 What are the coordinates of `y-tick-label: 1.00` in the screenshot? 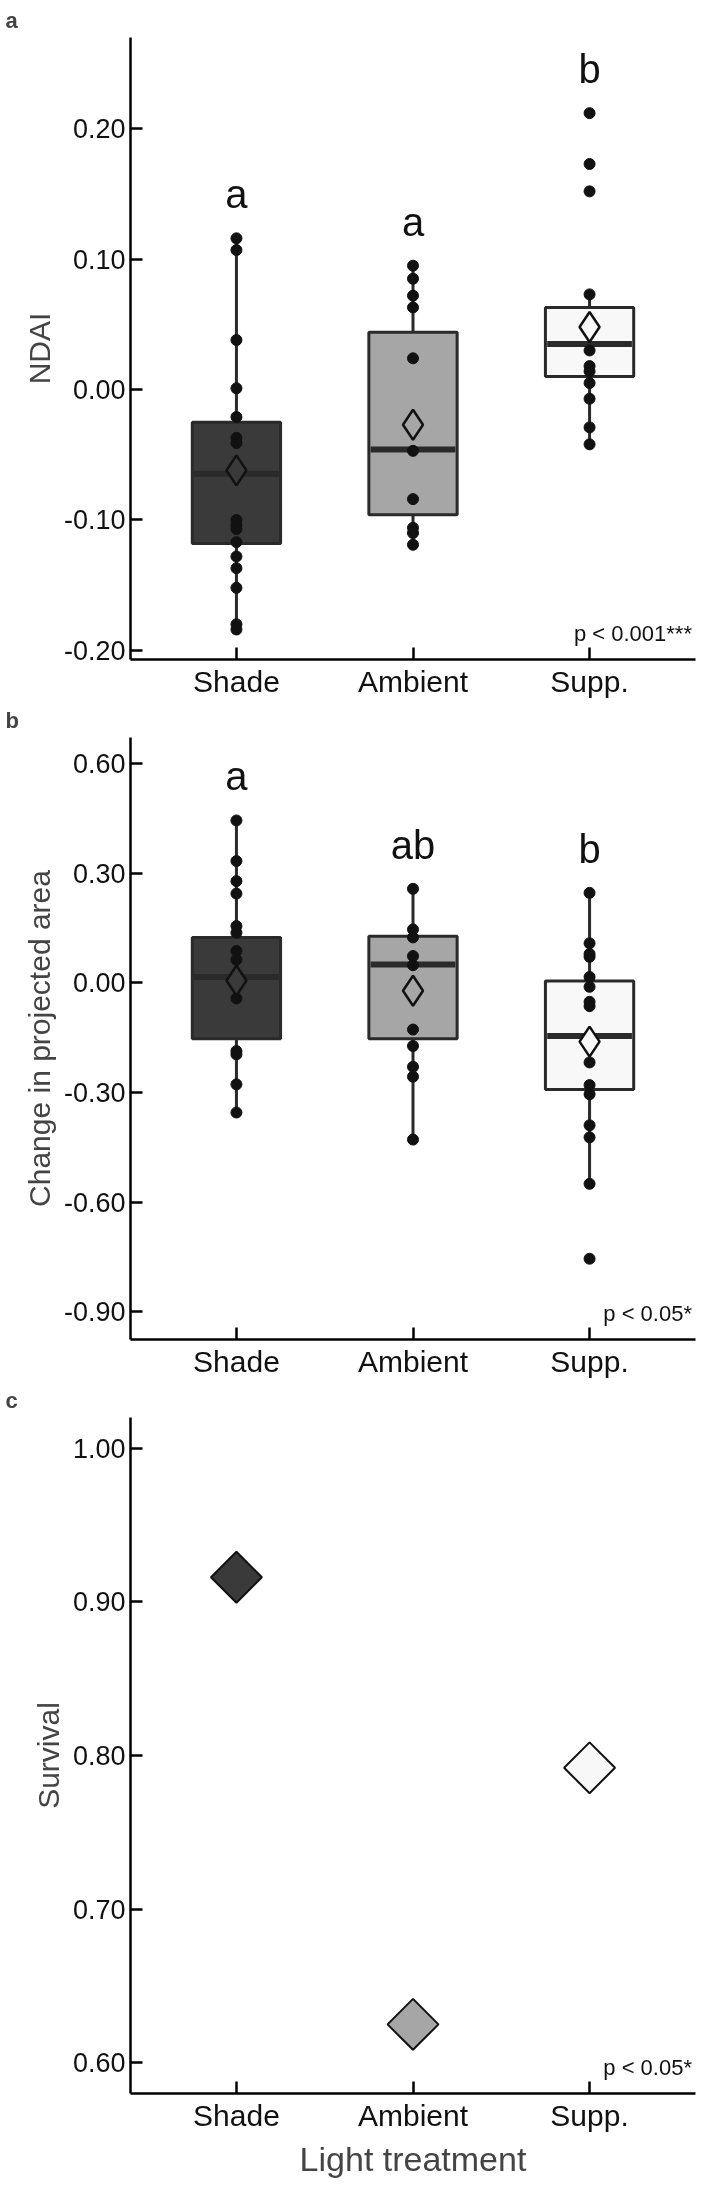 It's located at (99, 1448).